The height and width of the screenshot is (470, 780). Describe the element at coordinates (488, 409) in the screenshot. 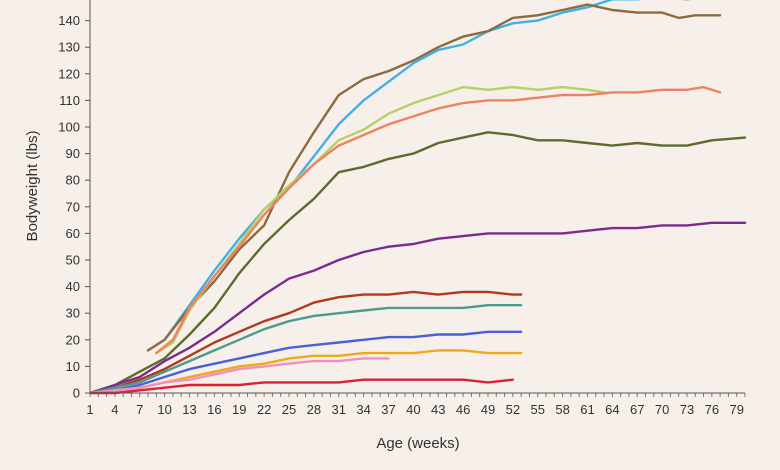

I see `x-tick-label: 49` at that location.